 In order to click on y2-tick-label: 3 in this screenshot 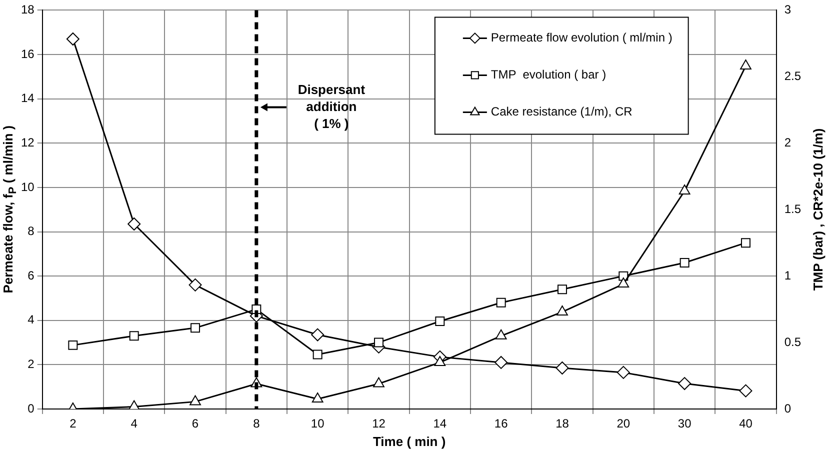, I will do `click(788, 9)`.